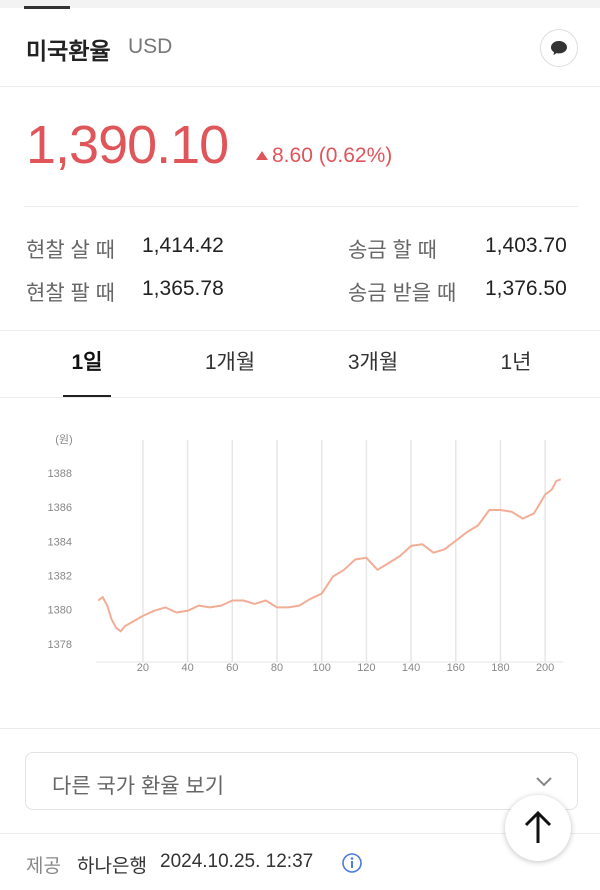 The width and height of the screenshot is (600, 890). I want to click on y-tick-label: 1380, so click(60, 611).